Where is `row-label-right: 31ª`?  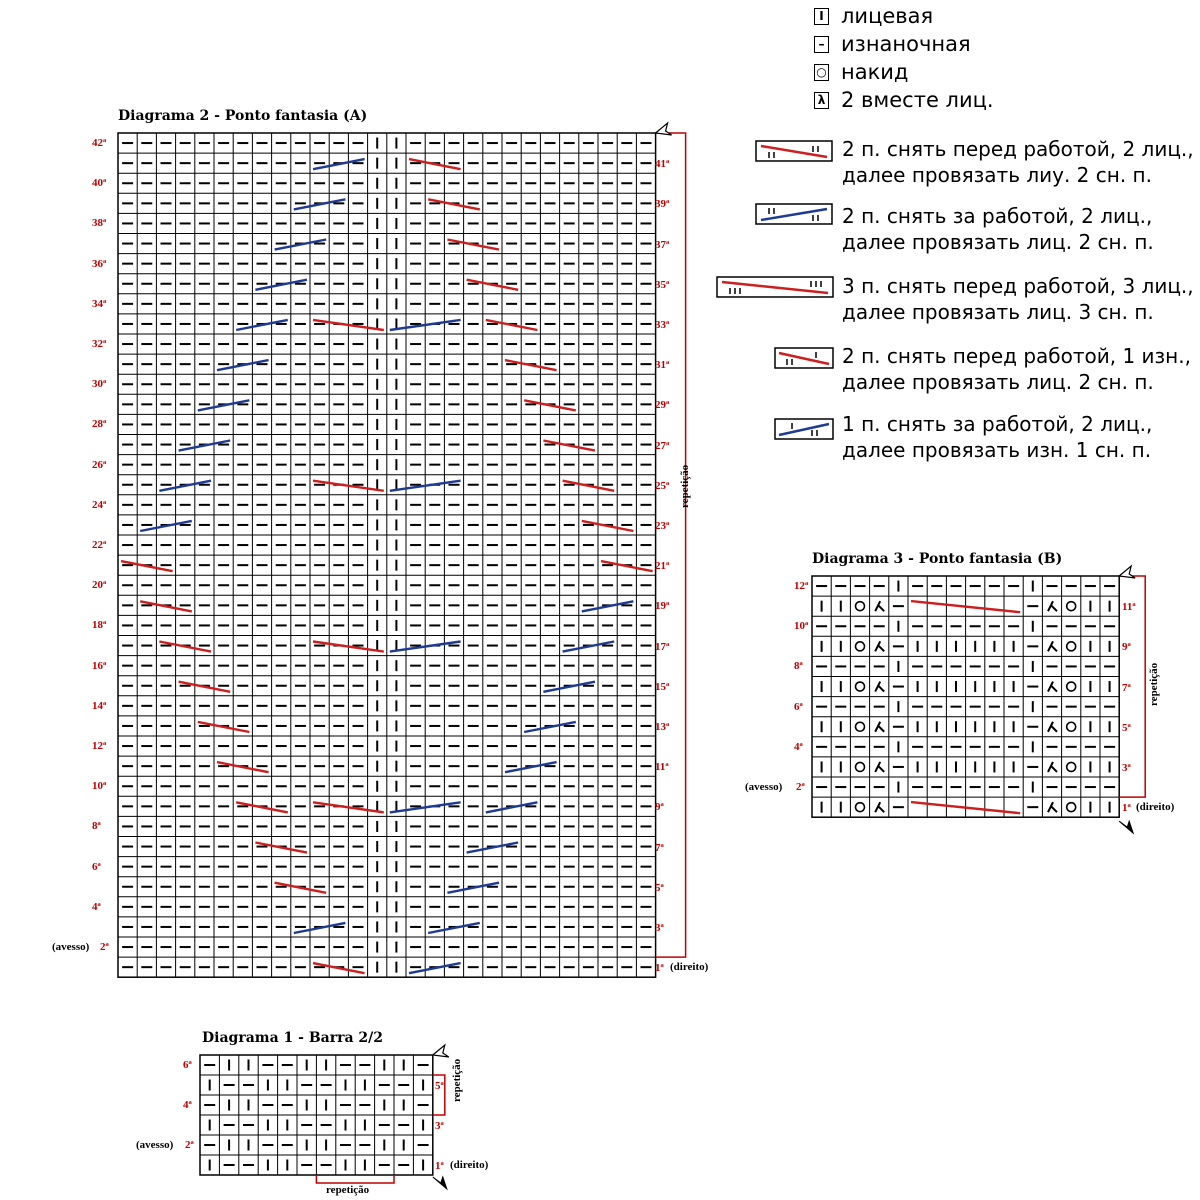 row-label-right: 31ª is located at coordinates (662, 365).